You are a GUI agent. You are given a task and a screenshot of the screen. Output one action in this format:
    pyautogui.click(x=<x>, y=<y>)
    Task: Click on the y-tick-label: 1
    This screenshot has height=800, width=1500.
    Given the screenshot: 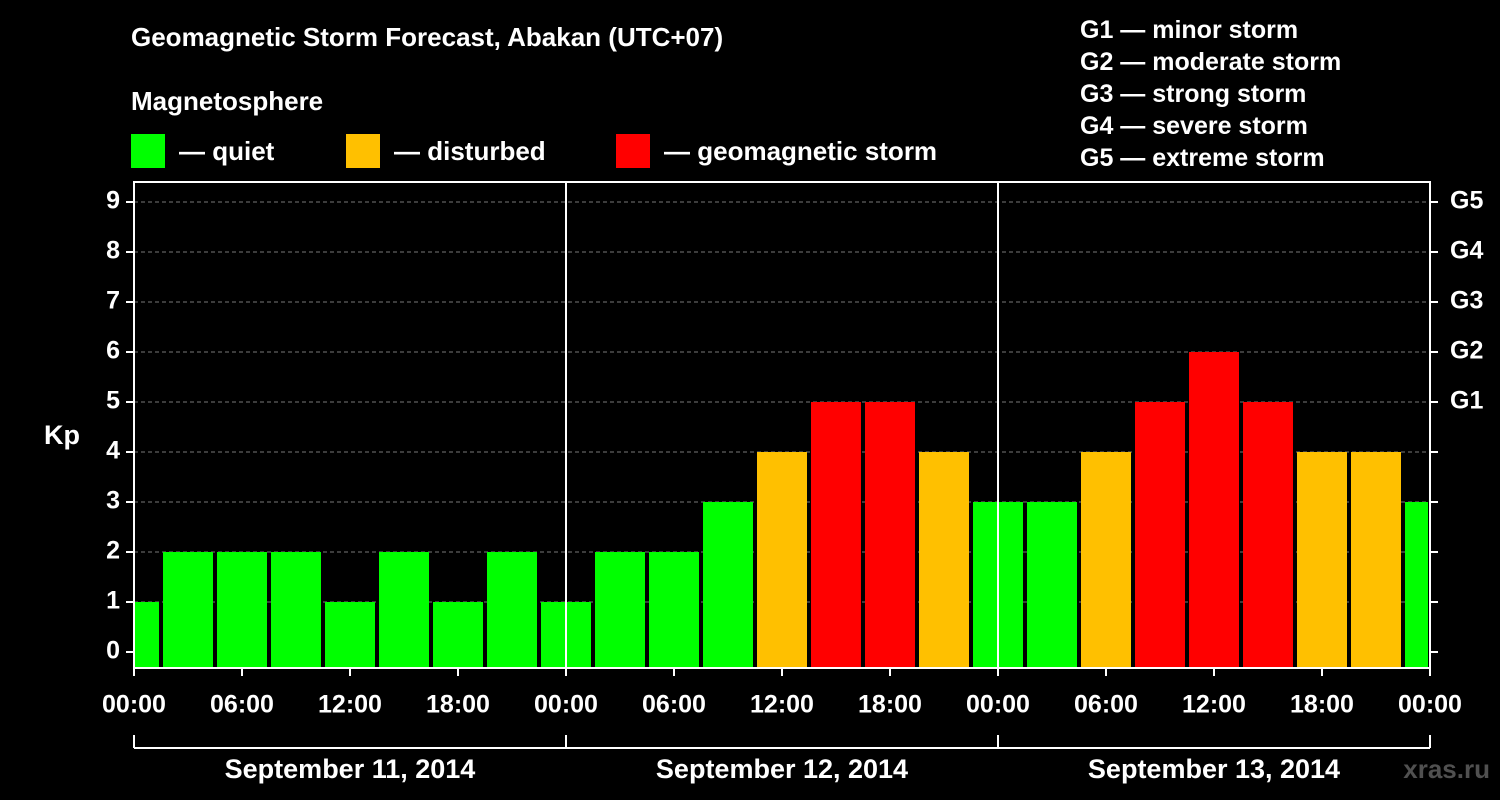 What is the action you would take?
    pyautogui.click(x=113, y=601)
    